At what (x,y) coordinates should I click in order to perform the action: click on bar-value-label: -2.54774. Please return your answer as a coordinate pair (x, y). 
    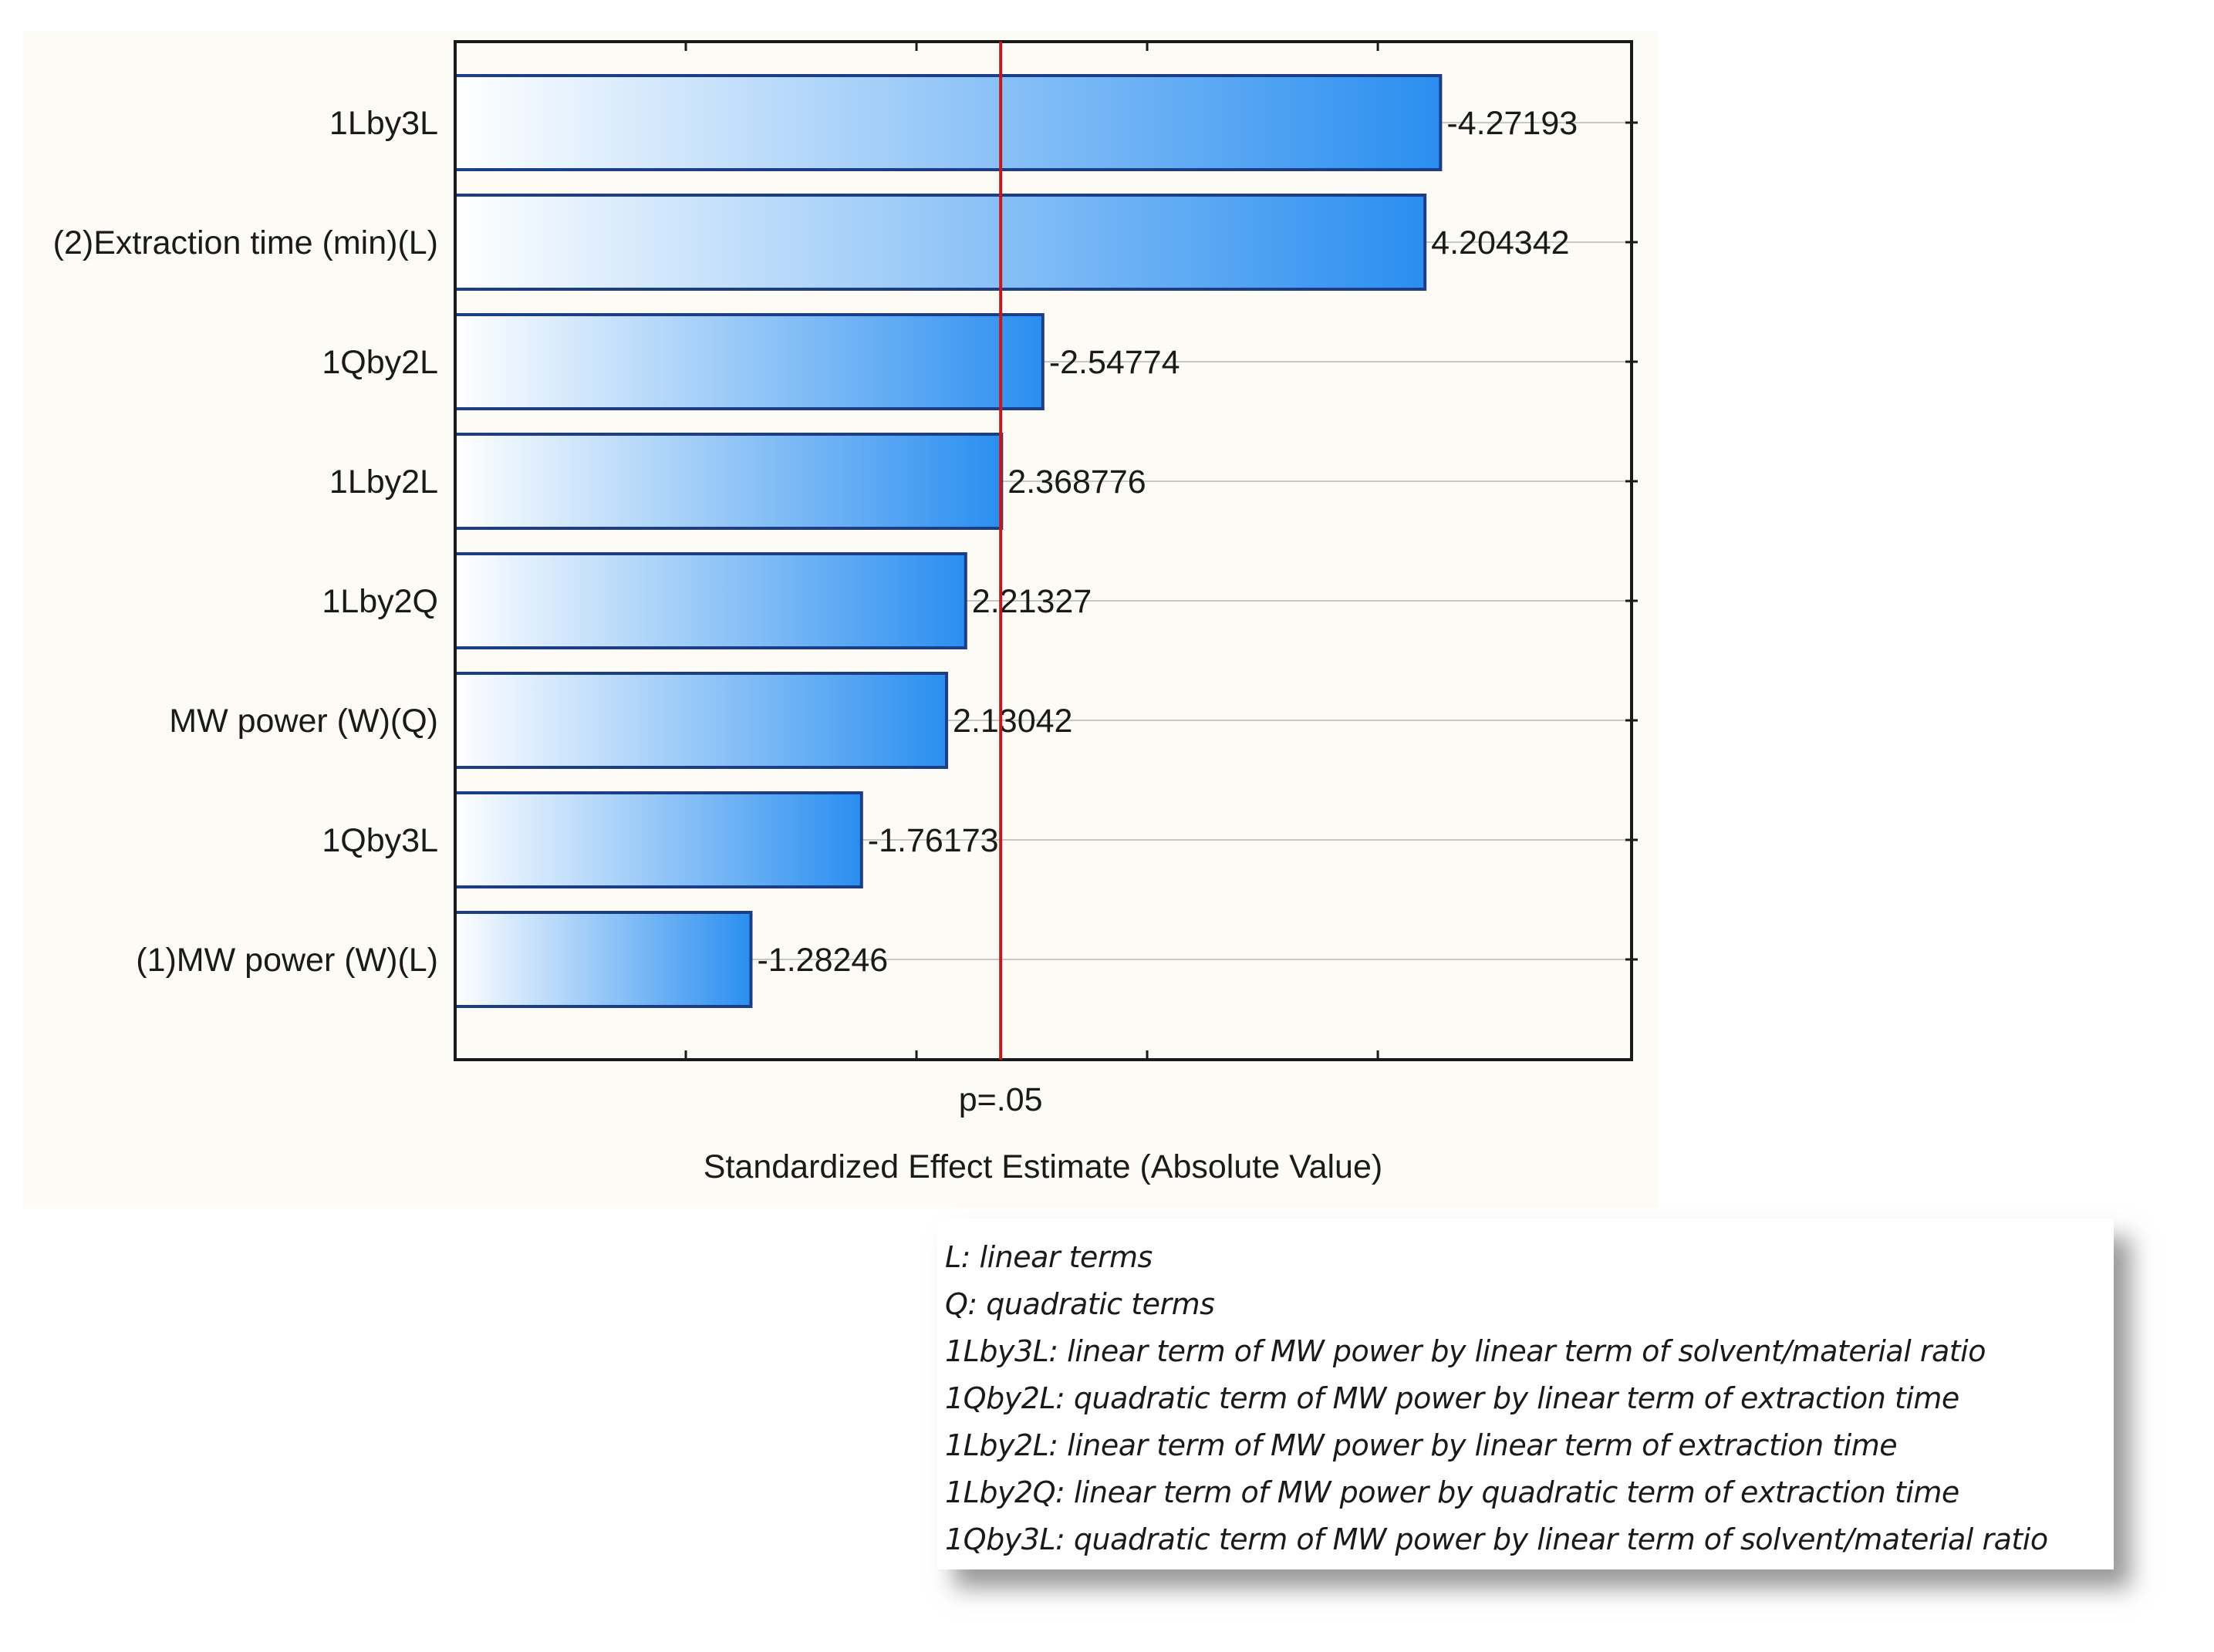
    Looking at the image, I should click on (1114, 362).